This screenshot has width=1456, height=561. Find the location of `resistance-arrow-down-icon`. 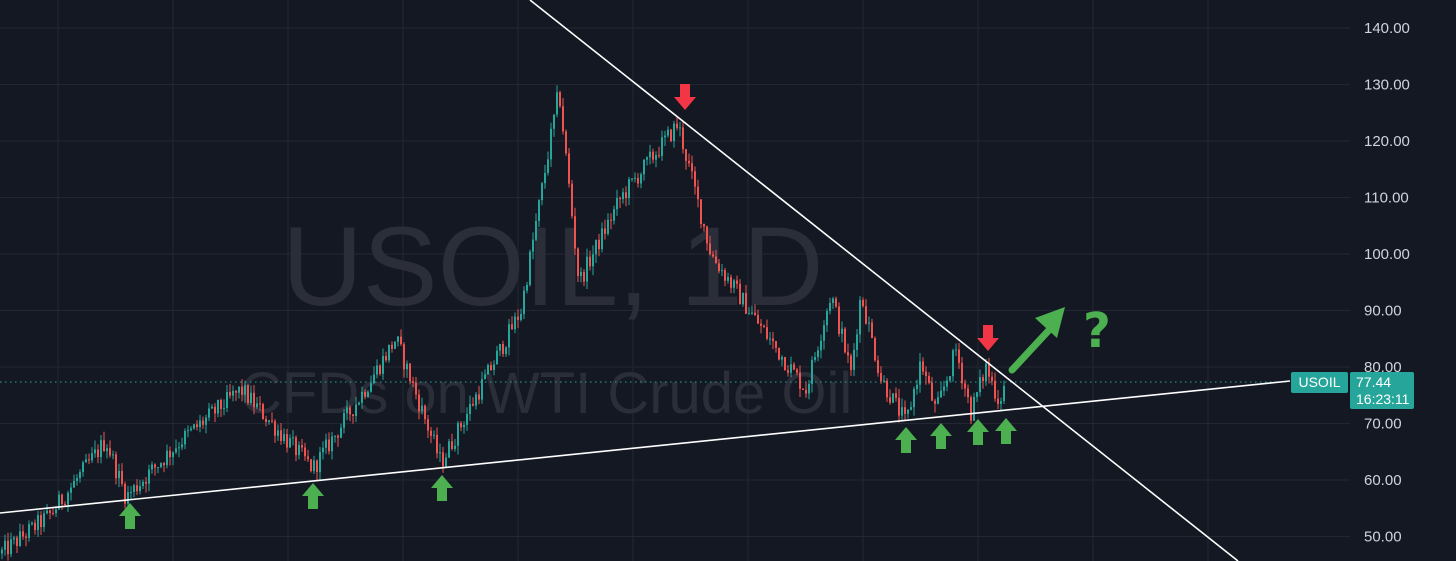

resistance-arrow-down-icon is located at coordinates (685, 97).